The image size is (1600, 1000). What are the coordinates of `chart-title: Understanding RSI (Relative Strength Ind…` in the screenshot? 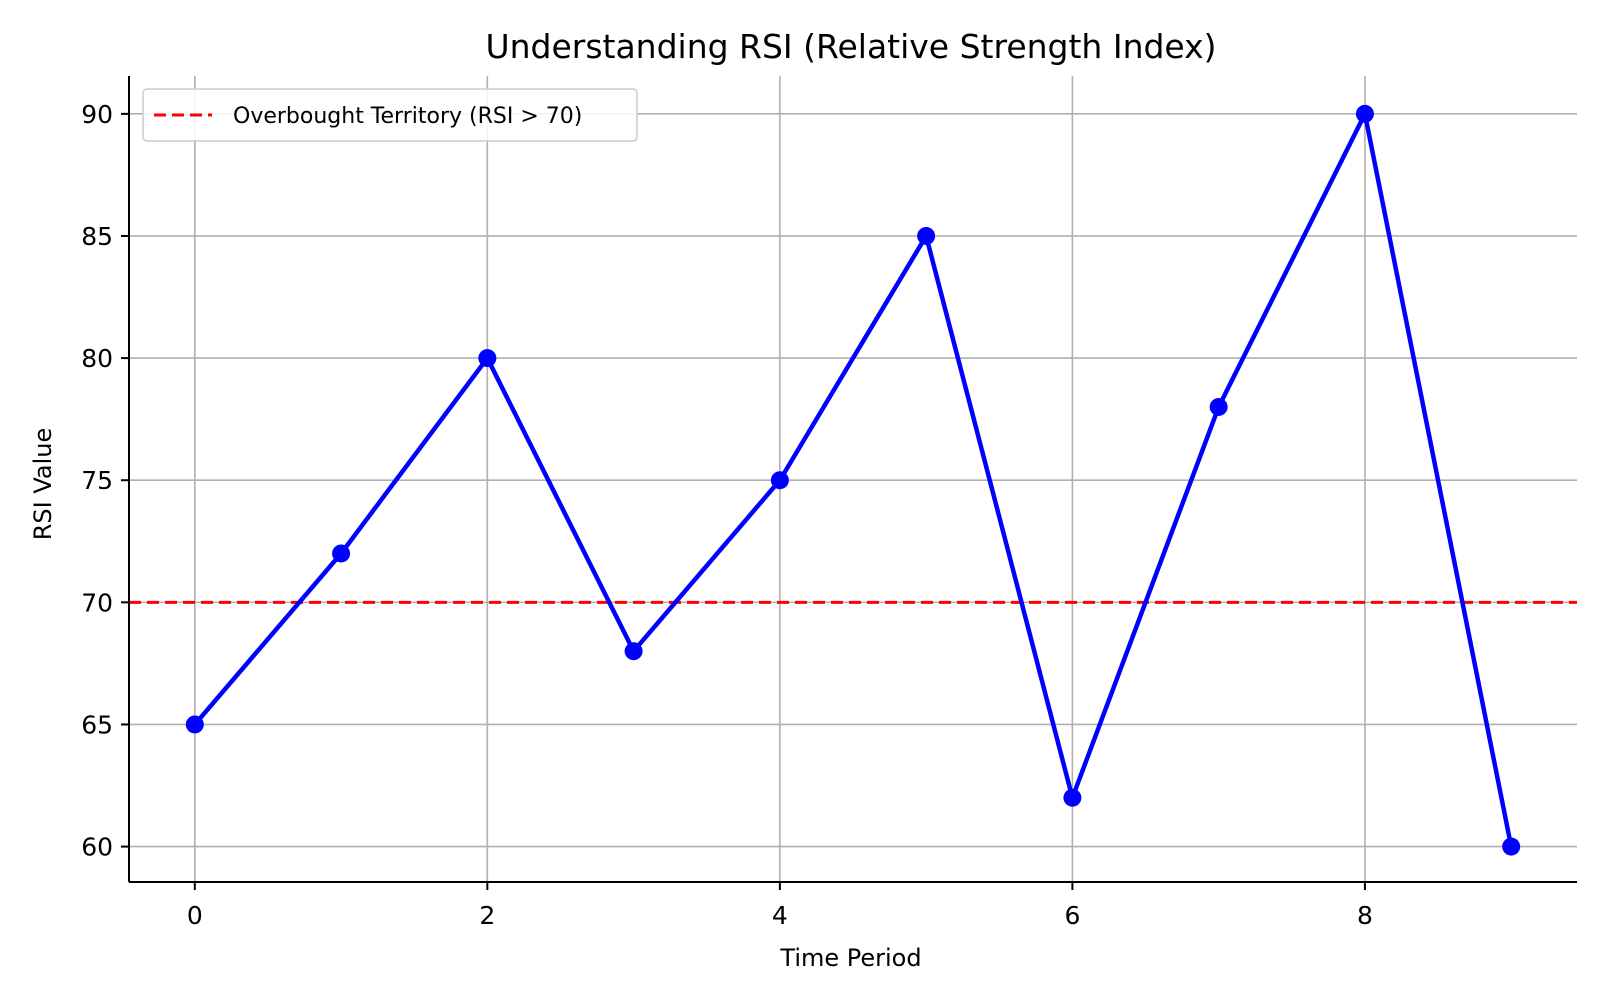 It's located at (850, 46).